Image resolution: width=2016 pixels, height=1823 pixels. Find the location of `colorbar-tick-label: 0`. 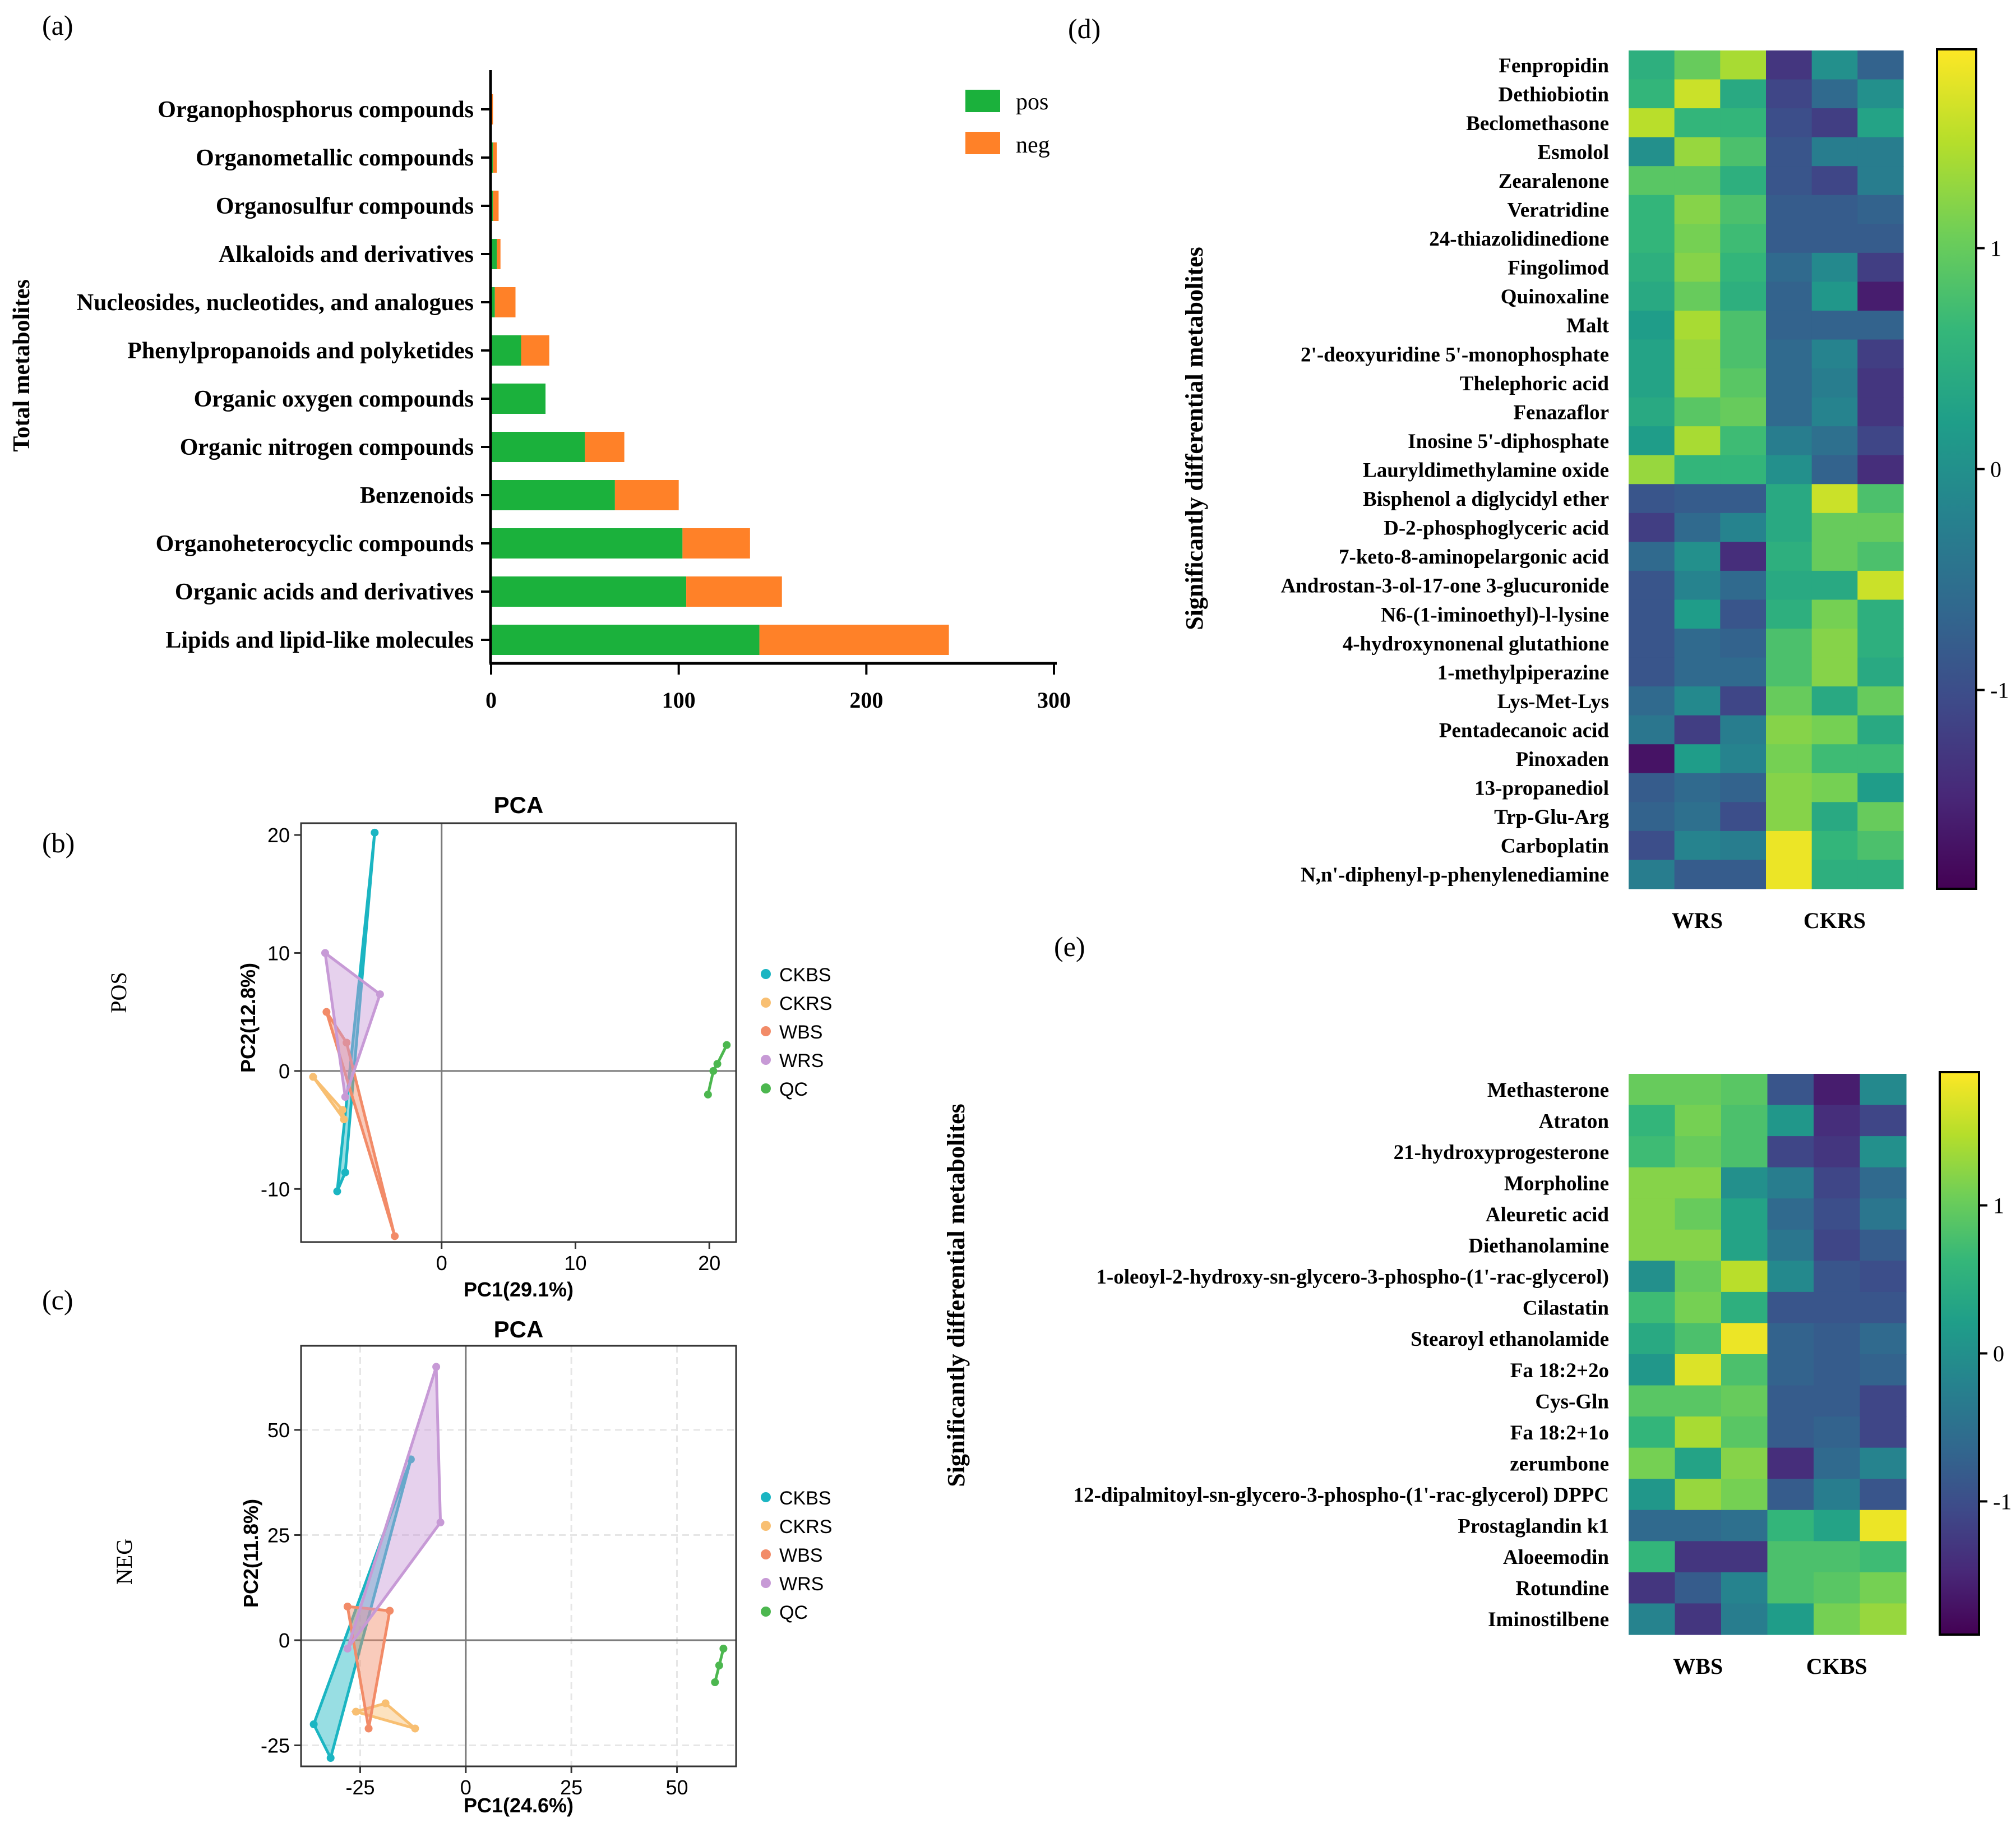

colorbar-tick-label: 0 is located at coordinates (1999, 1354).